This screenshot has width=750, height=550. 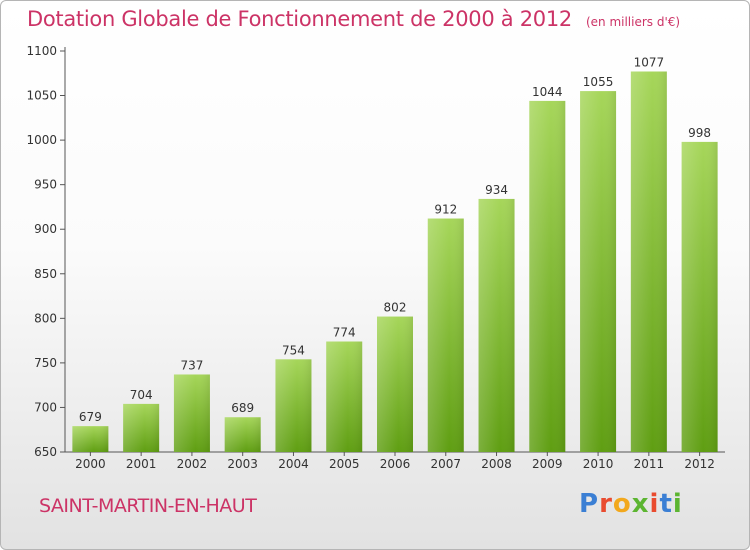 I want to click on y-tick-label: 650, so click(x=45, y=452).